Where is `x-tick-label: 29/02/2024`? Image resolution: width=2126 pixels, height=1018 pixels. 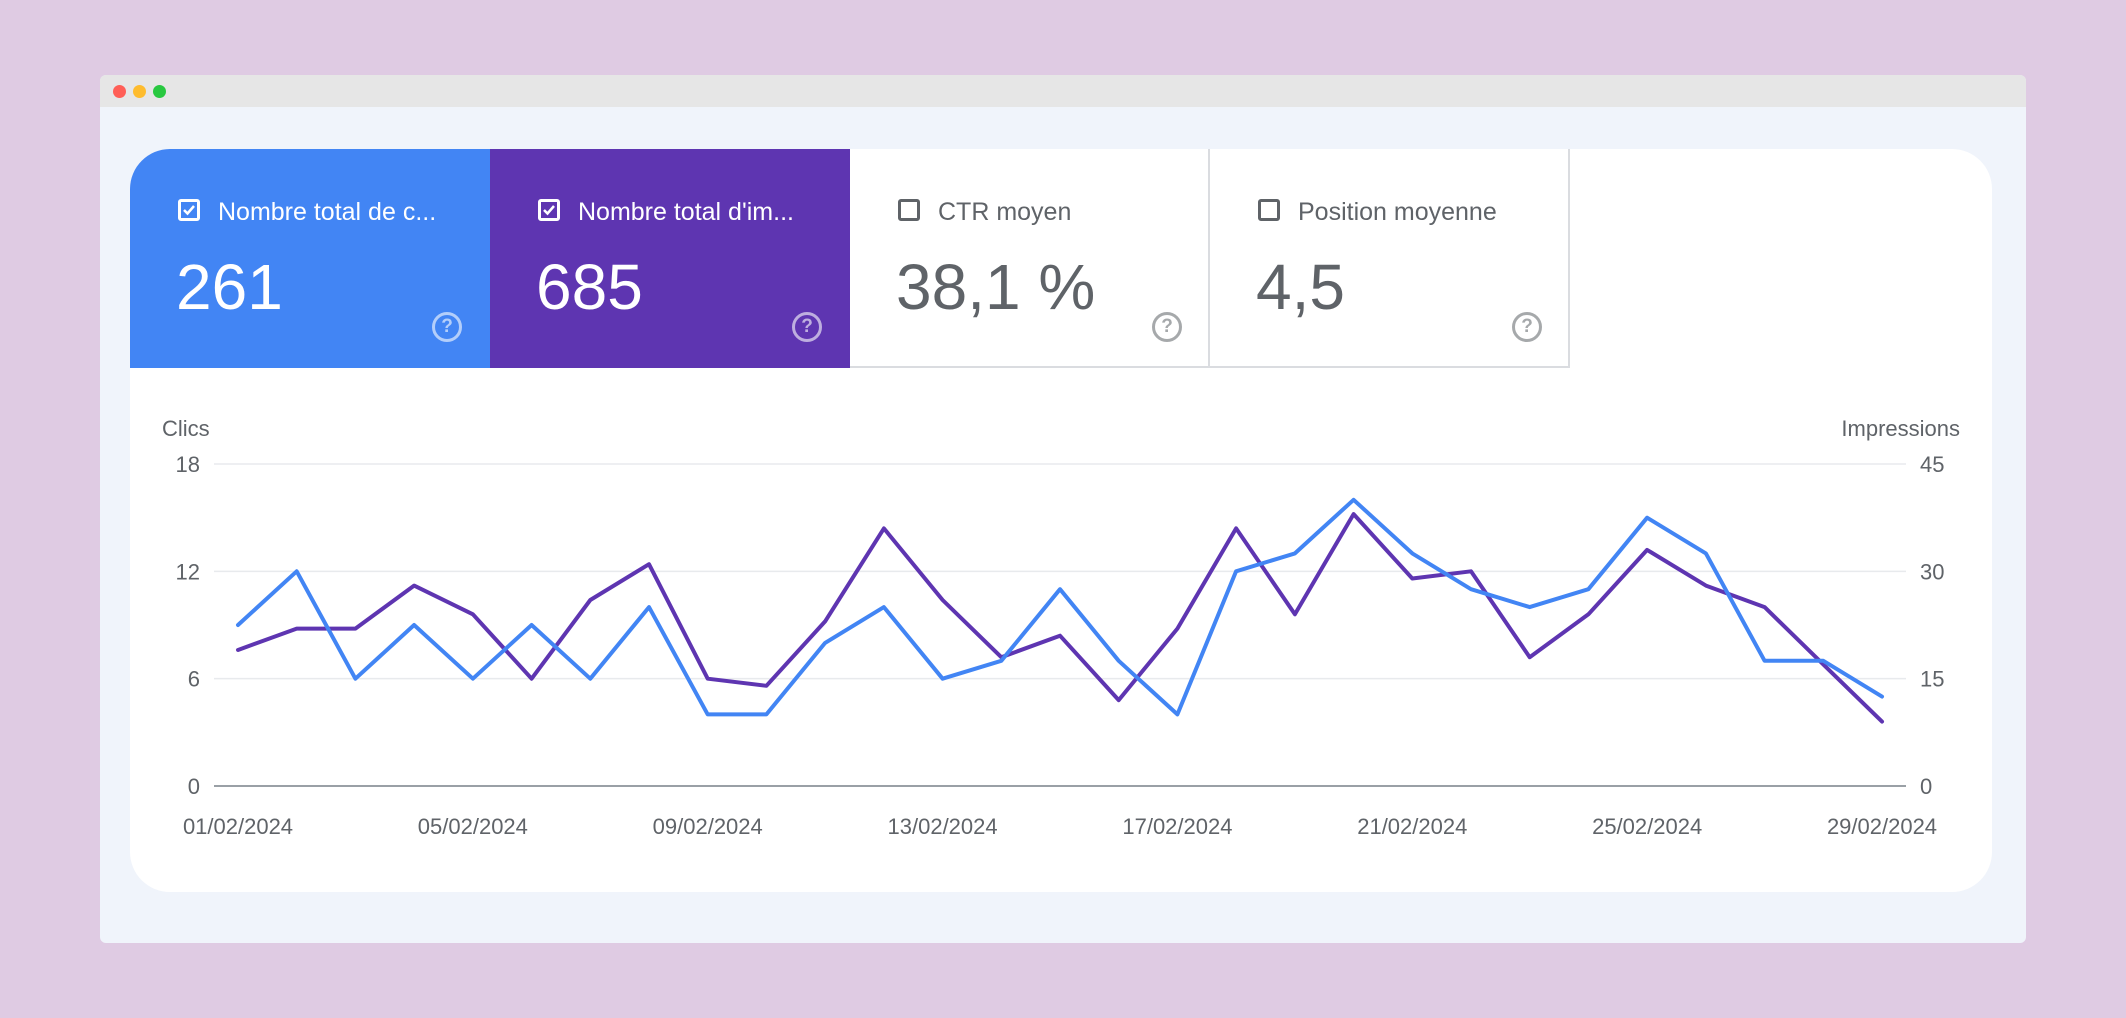
x-tick-label: 29/02/2024 is located at coordinates (1882, 826).